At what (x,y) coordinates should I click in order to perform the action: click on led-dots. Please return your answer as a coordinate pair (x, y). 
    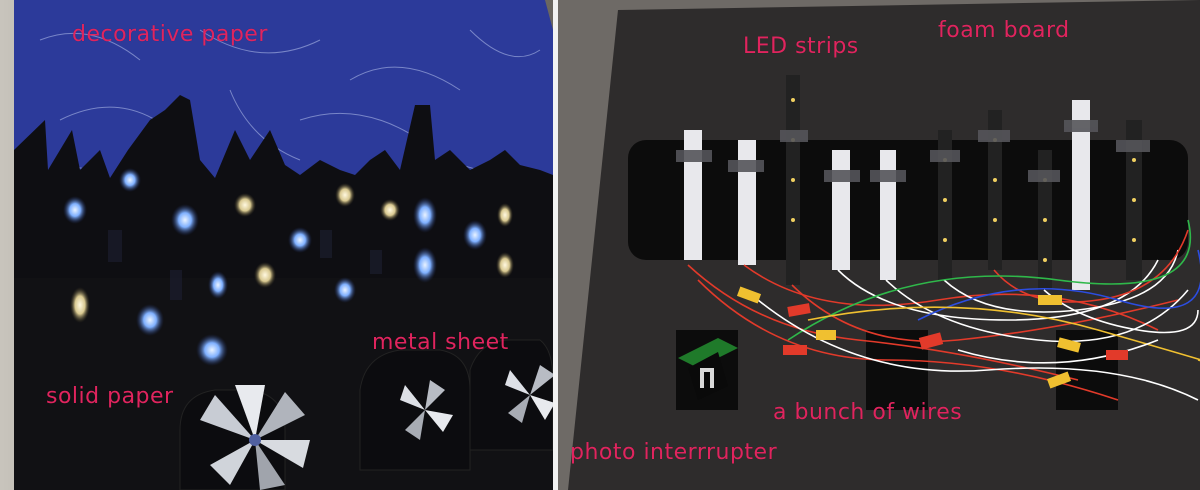
    Looking at the image, I should click on (963, 180).